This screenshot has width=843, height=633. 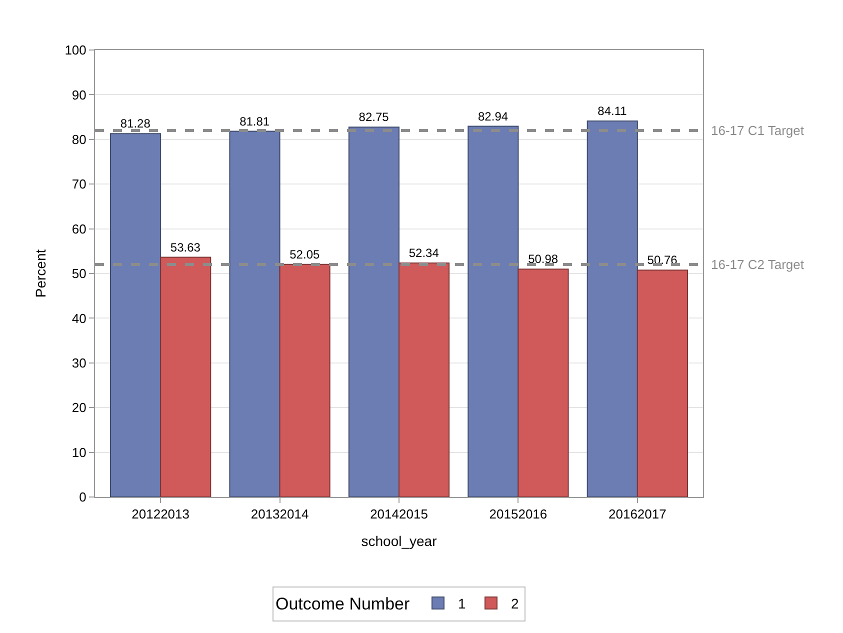 I want to click on data-label: 50.98, so click(x=543, y=259).